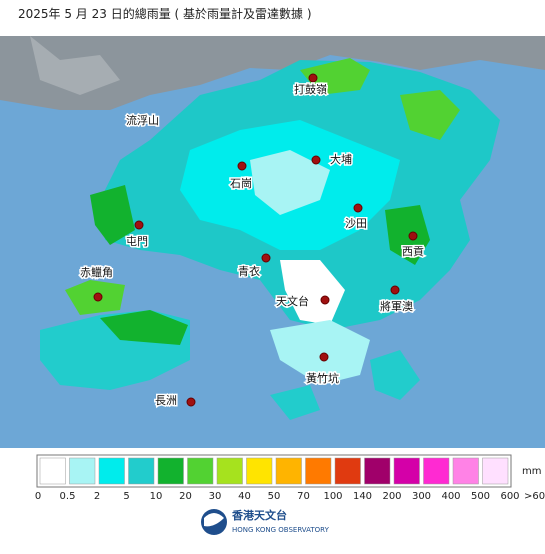 Image resolution: width=545 pixels, height=554 pixels. Describe the element at coordinates (165, 13) in the screenshot. I see `title: 2025年 5 月 23 日的總雨量 ( 基於雨量計及雷達數據 )` at that location.